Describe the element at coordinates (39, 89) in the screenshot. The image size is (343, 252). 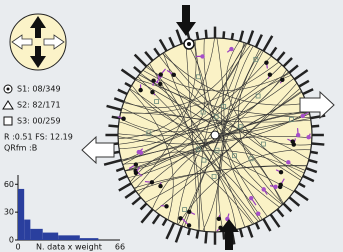
I see `s1-label: S1: 08/349` at that location.